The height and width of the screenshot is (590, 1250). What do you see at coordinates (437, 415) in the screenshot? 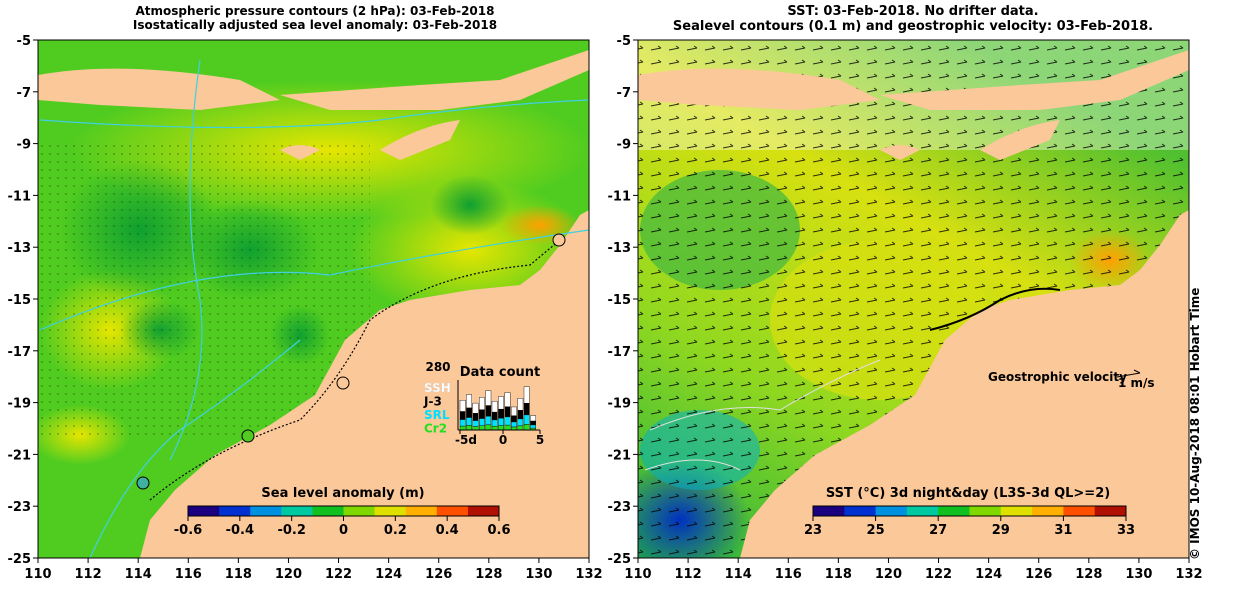
I see `satellite-label: SRL` at bounding box center [437, 415].